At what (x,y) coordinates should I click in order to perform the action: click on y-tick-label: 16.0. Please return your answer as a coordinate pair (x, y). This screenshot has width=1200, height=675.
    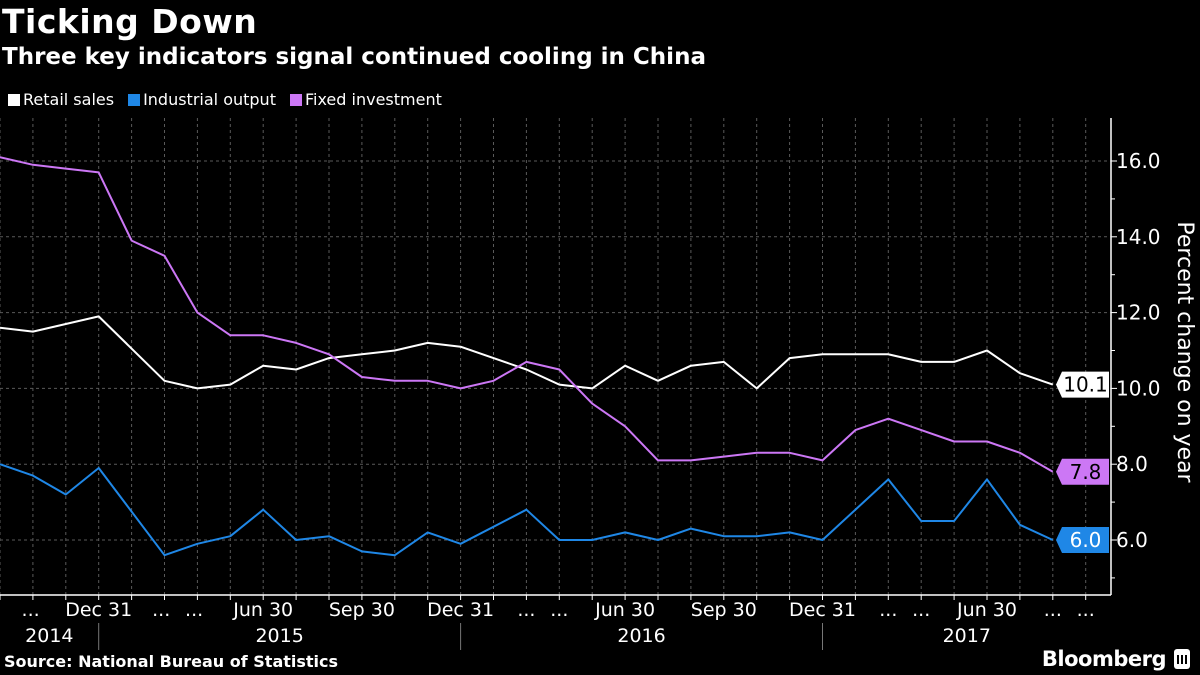
    Looking at the image, I should click on (1138, 161).